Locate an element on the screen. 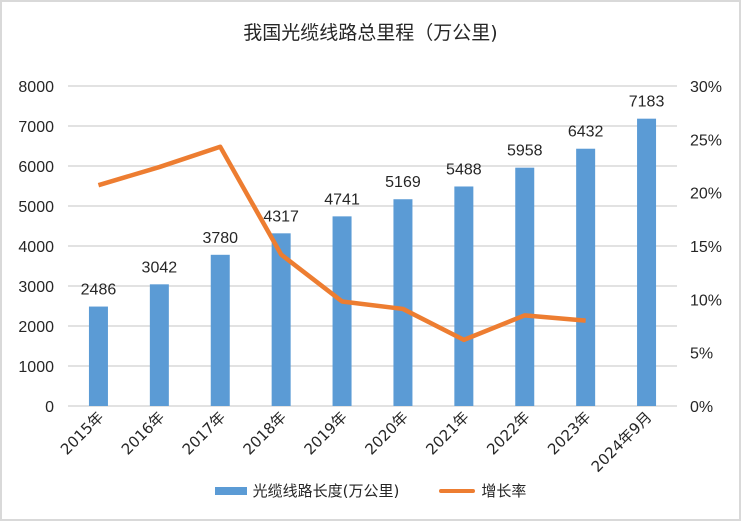 This screenshot has width=741, height=521. y-left-tick: 7000 is located at coordinates (36, 127).